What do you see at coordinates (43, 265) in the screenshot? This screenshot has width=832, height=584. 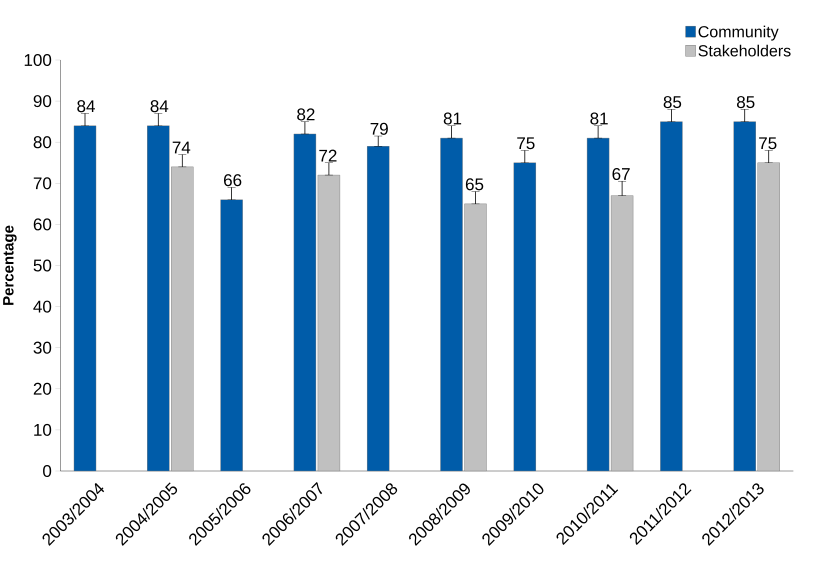 I see `y-tick-label: 50` at bounding box center [43, 265].